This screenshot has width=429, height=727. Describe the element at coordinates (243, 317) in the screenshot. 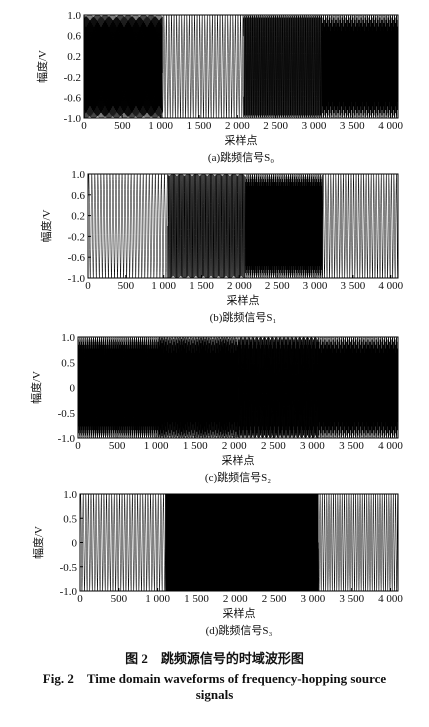

I see `subplot-caption: (b)跳频信号S₁` at that location.